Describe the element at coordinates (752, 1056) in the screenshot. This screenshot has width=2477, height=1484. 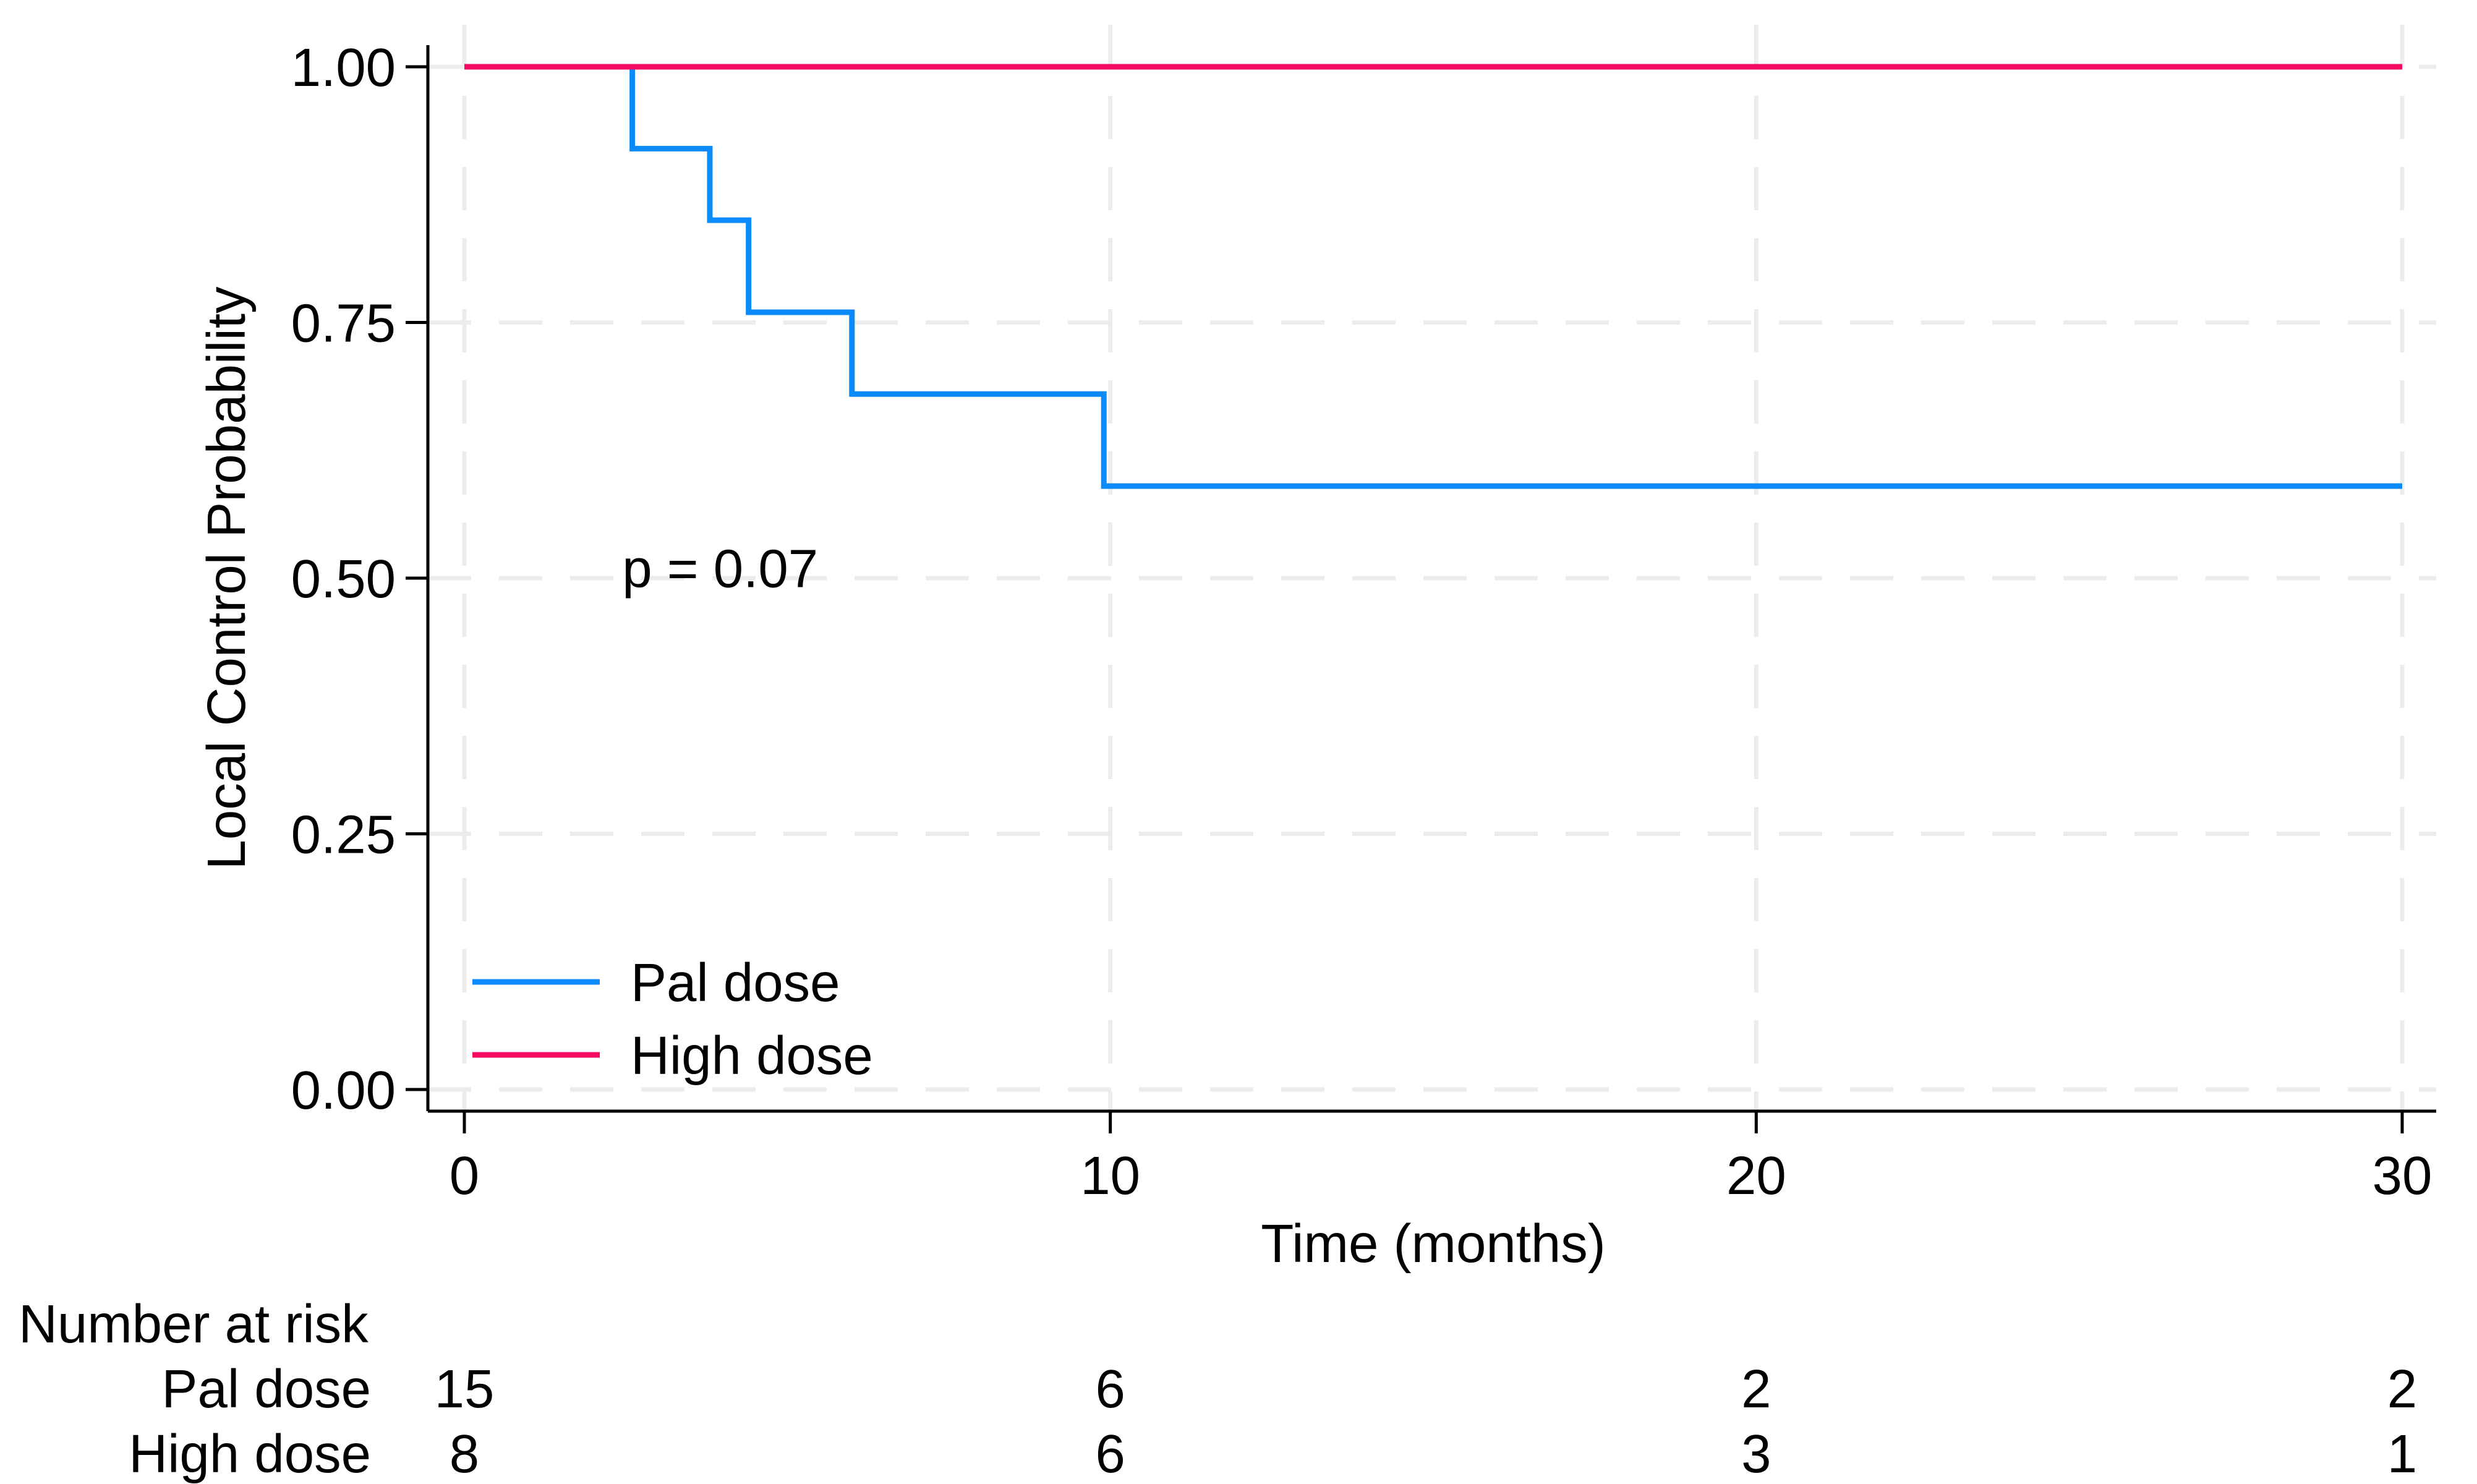
I see `legend-label-high-dose: High dose` at that location.